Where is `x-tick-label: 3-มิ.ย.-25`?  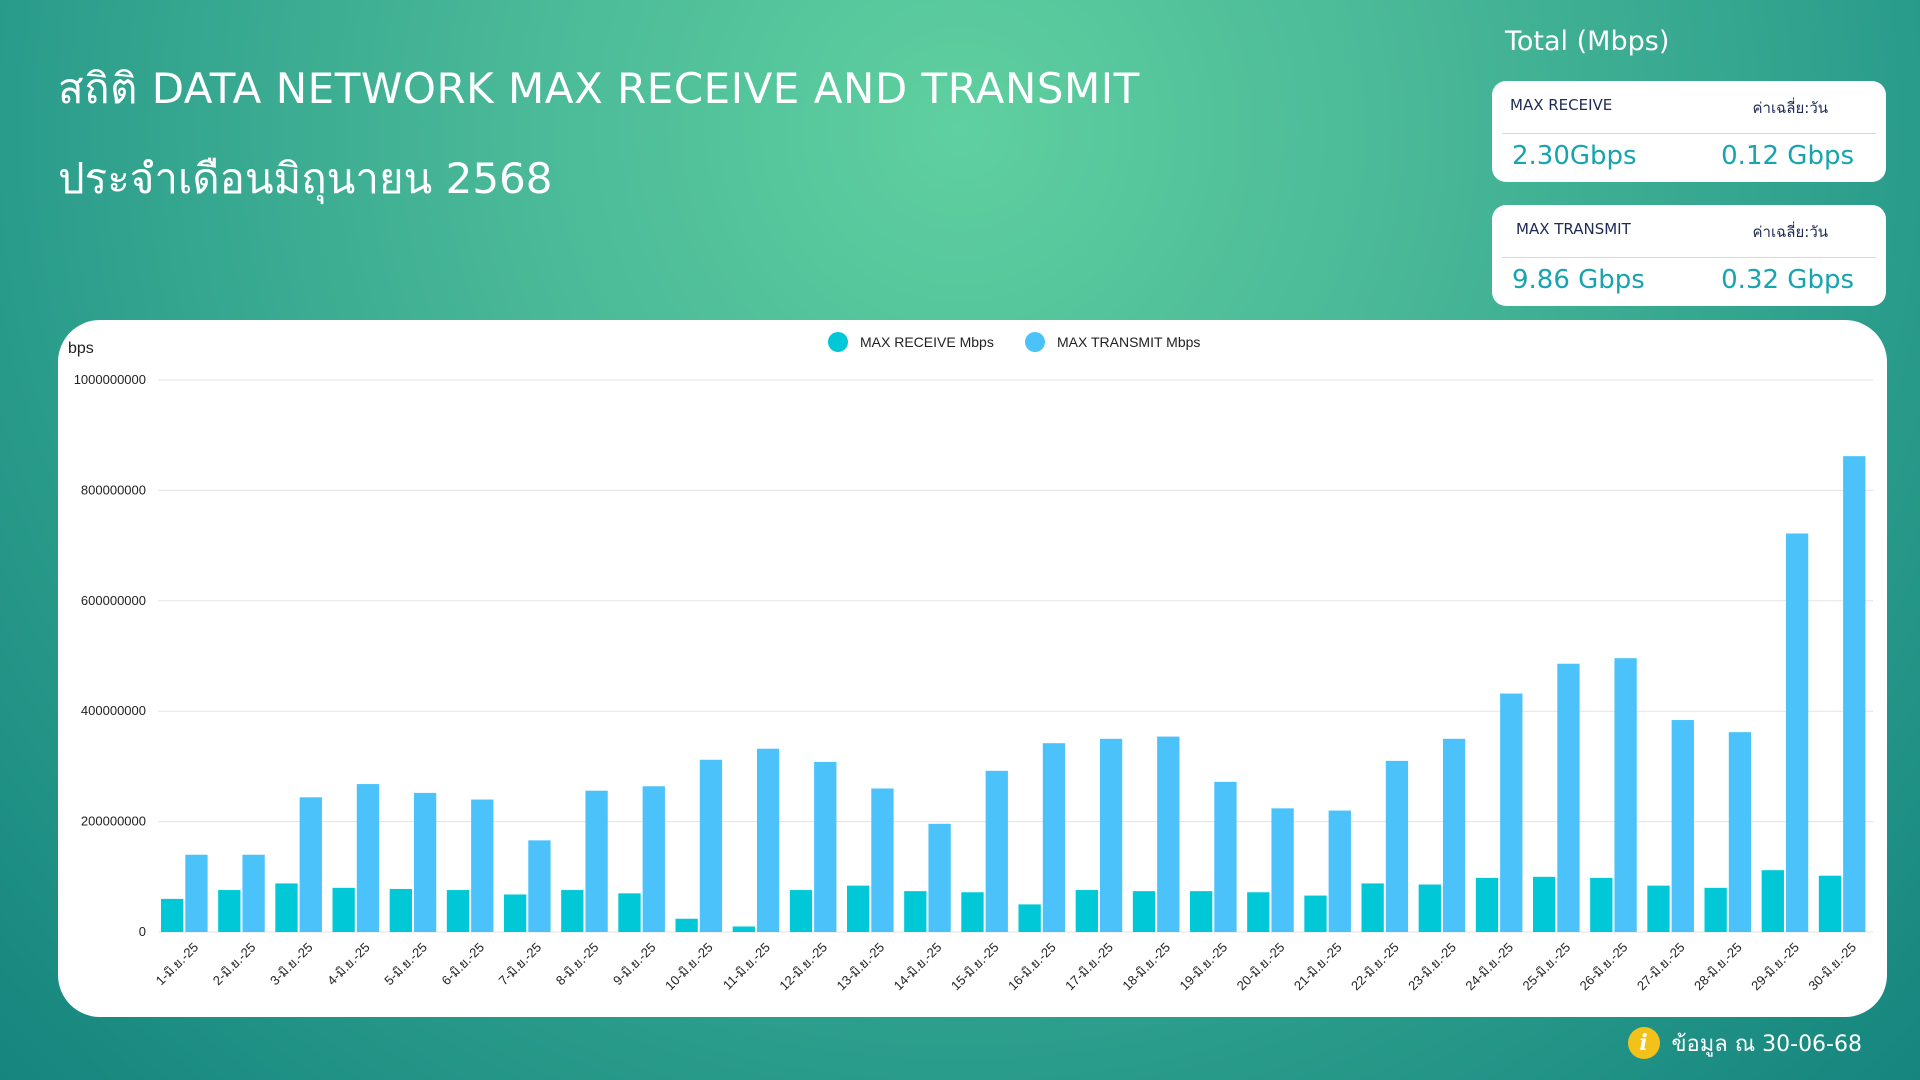 x-tick-label: 3-มิ.ย.-25 is located at coordinates (291, 964).